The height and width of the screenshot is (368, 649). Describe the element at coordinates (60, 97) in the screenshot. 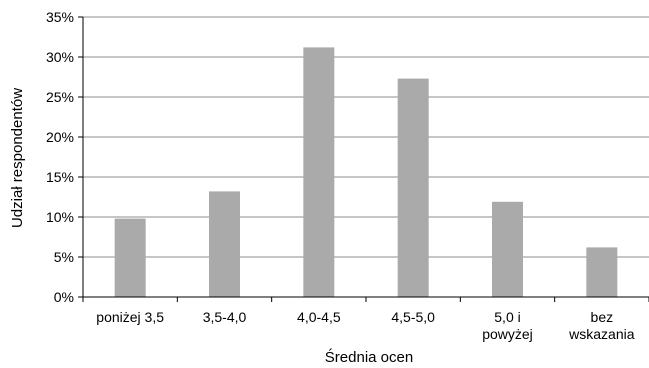

I see `y-tick-label: 25%` at that location.